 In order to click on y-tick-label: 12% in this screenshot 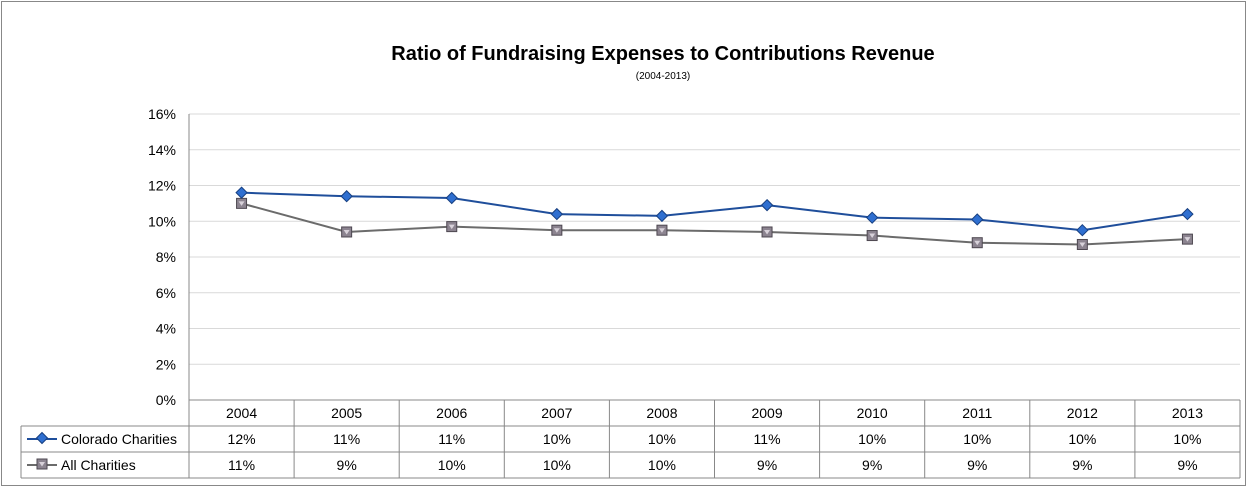, I will do `click(162, 186)`.